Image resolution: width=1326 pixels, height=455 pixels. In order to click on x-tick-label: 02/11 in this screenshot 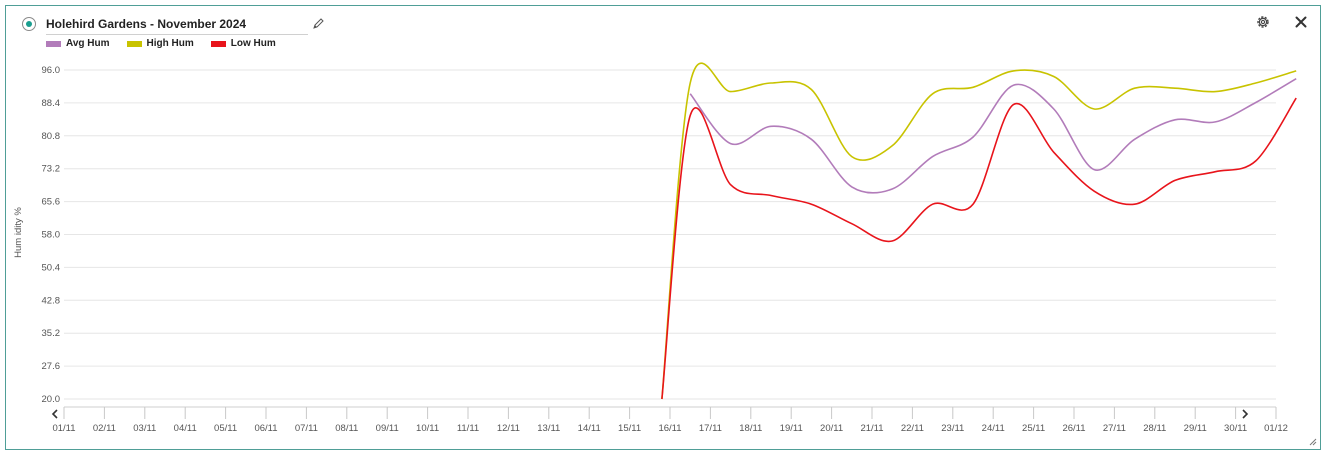, I will do `click(104, 428)`.